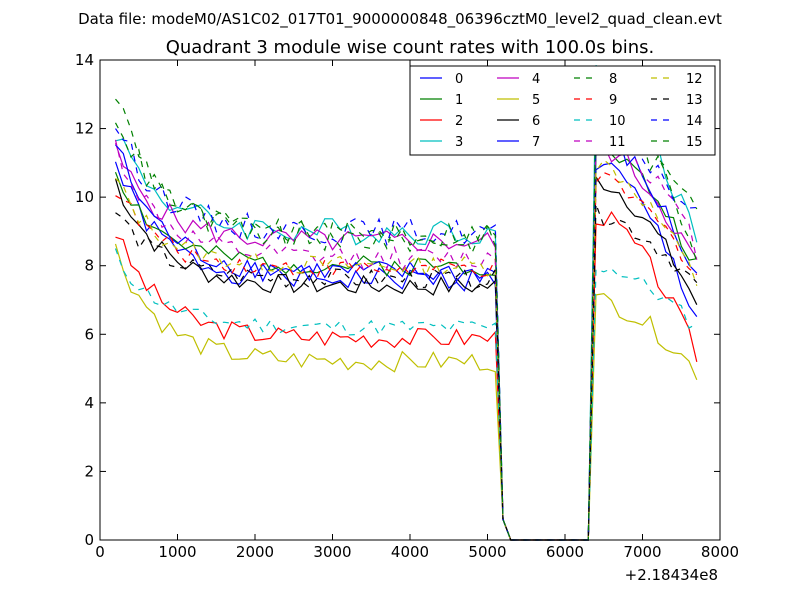  I want to click on y-tick-label: 4, so click(89, 403).